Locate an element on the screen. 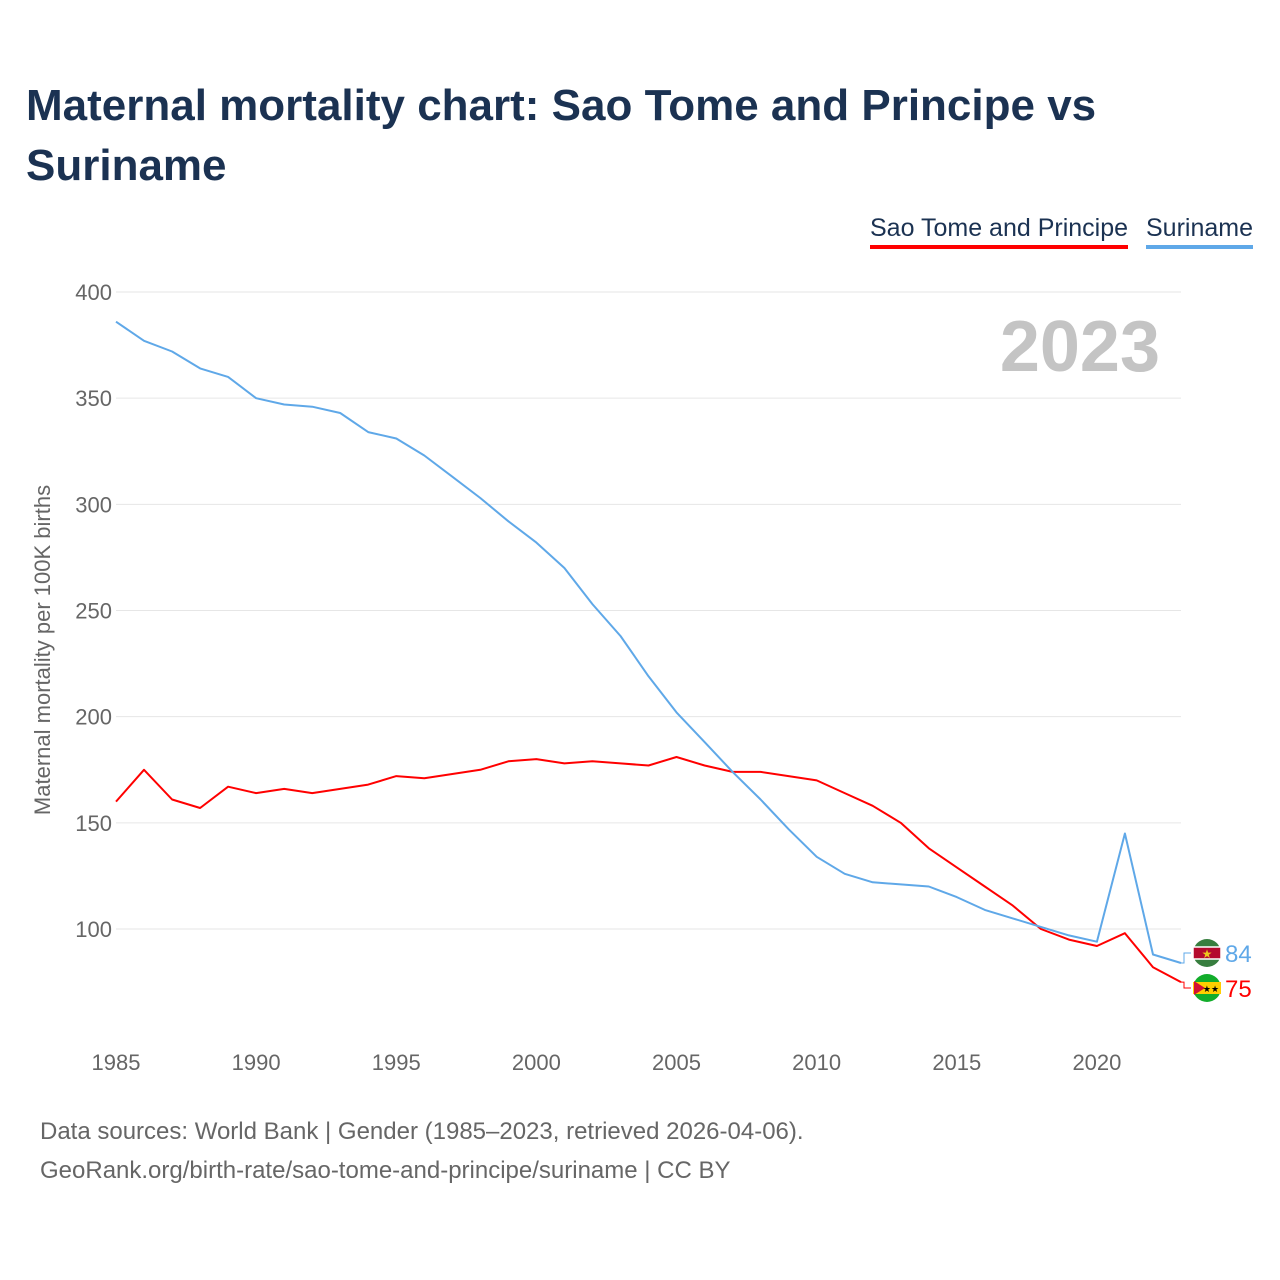  flag-stripe is located at coordinates (1207, 953).